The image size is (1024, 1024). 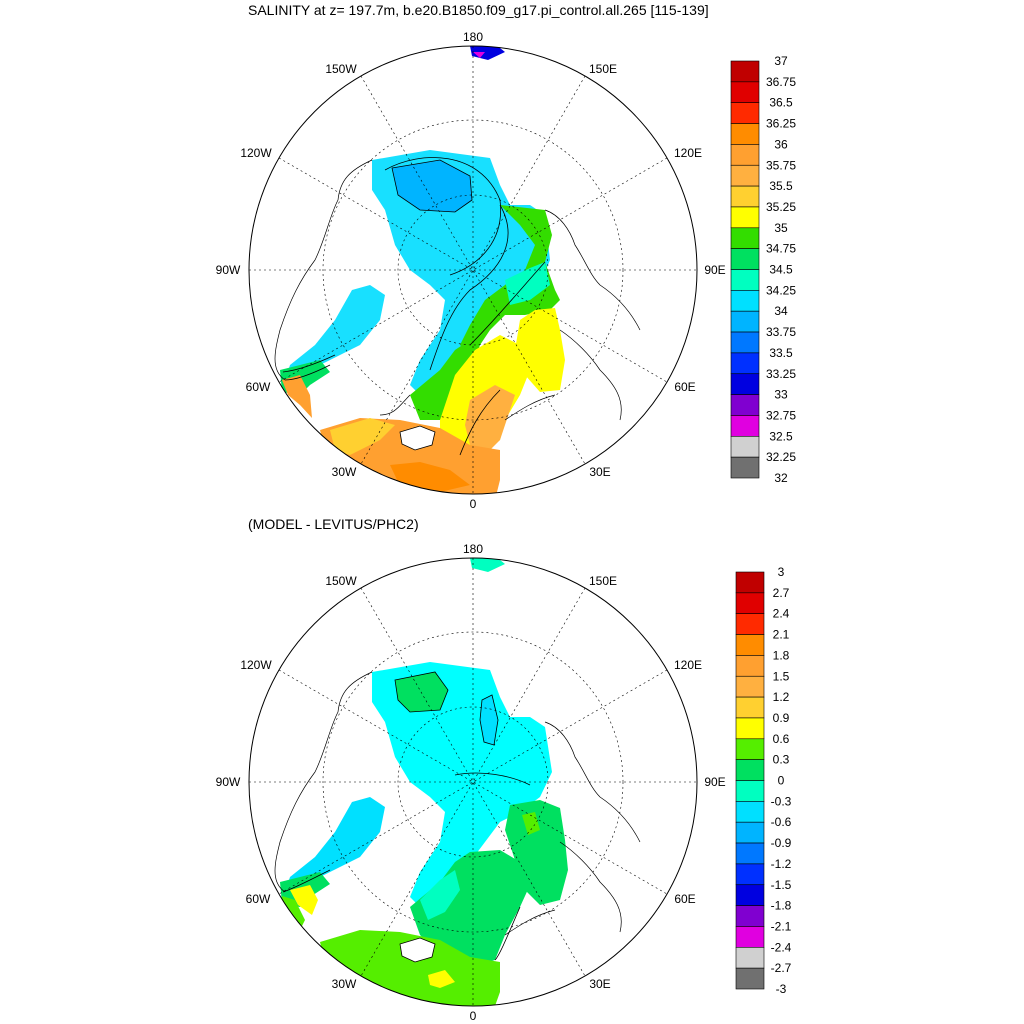 What do you see at coordinates (258, 387) in the screenshot?
I see `top-lon-60w: 60W` at bounding box center [258, 387].